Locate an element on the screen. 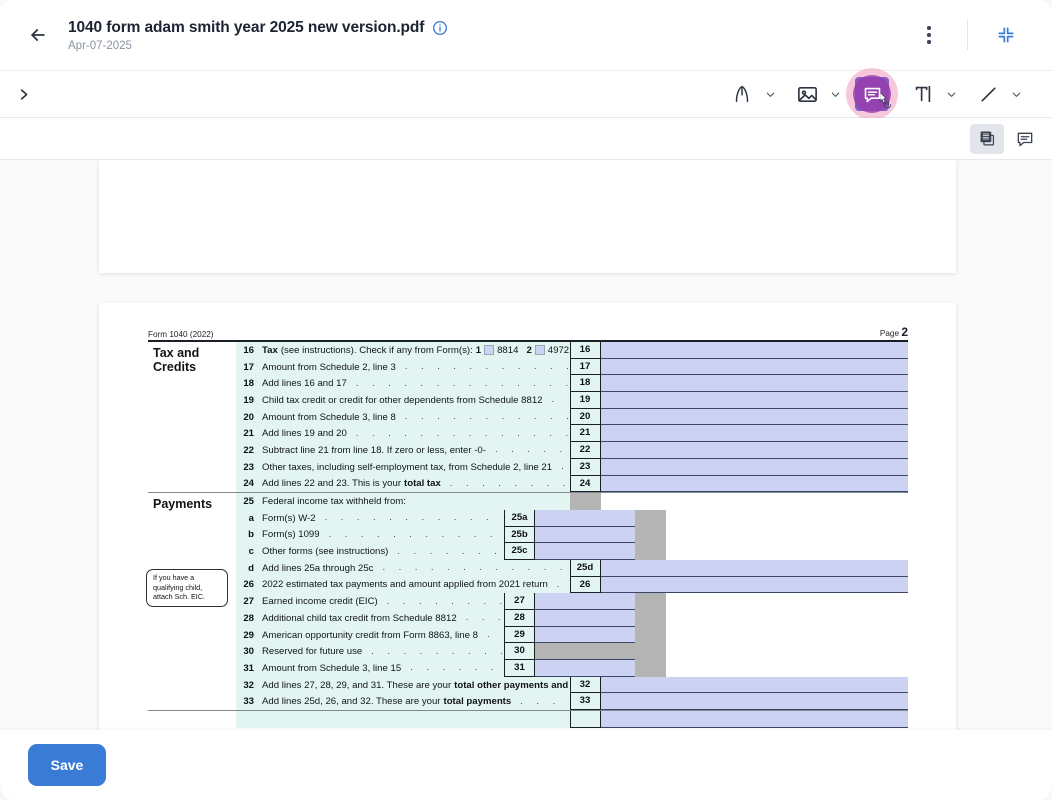 The height and width of the screenshot is (800, 1052). comments-panel-button is located at coordinates (1025, 139).